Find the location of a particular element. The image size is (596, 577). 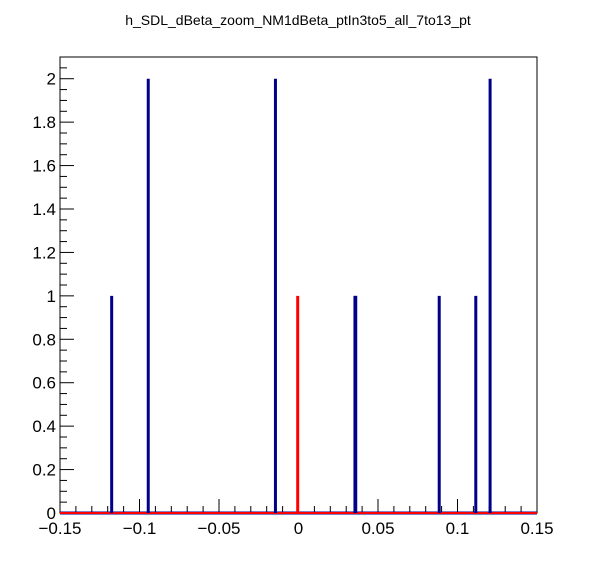

y-tick-label: 0.4 is located at coordinates (44, 426).